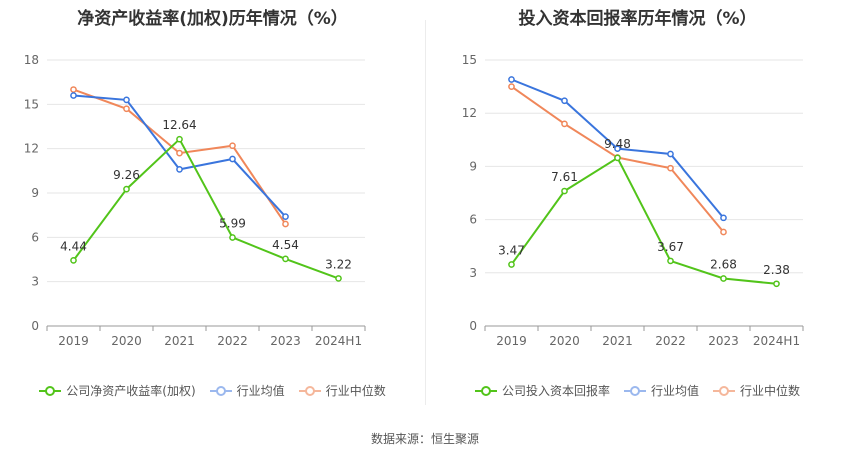 This screenshot has width=850, height=459. What do you see at coordinates (179, 125) in the screenshot?
I see `data-label: 12.64` at bounding box center [179, 125].